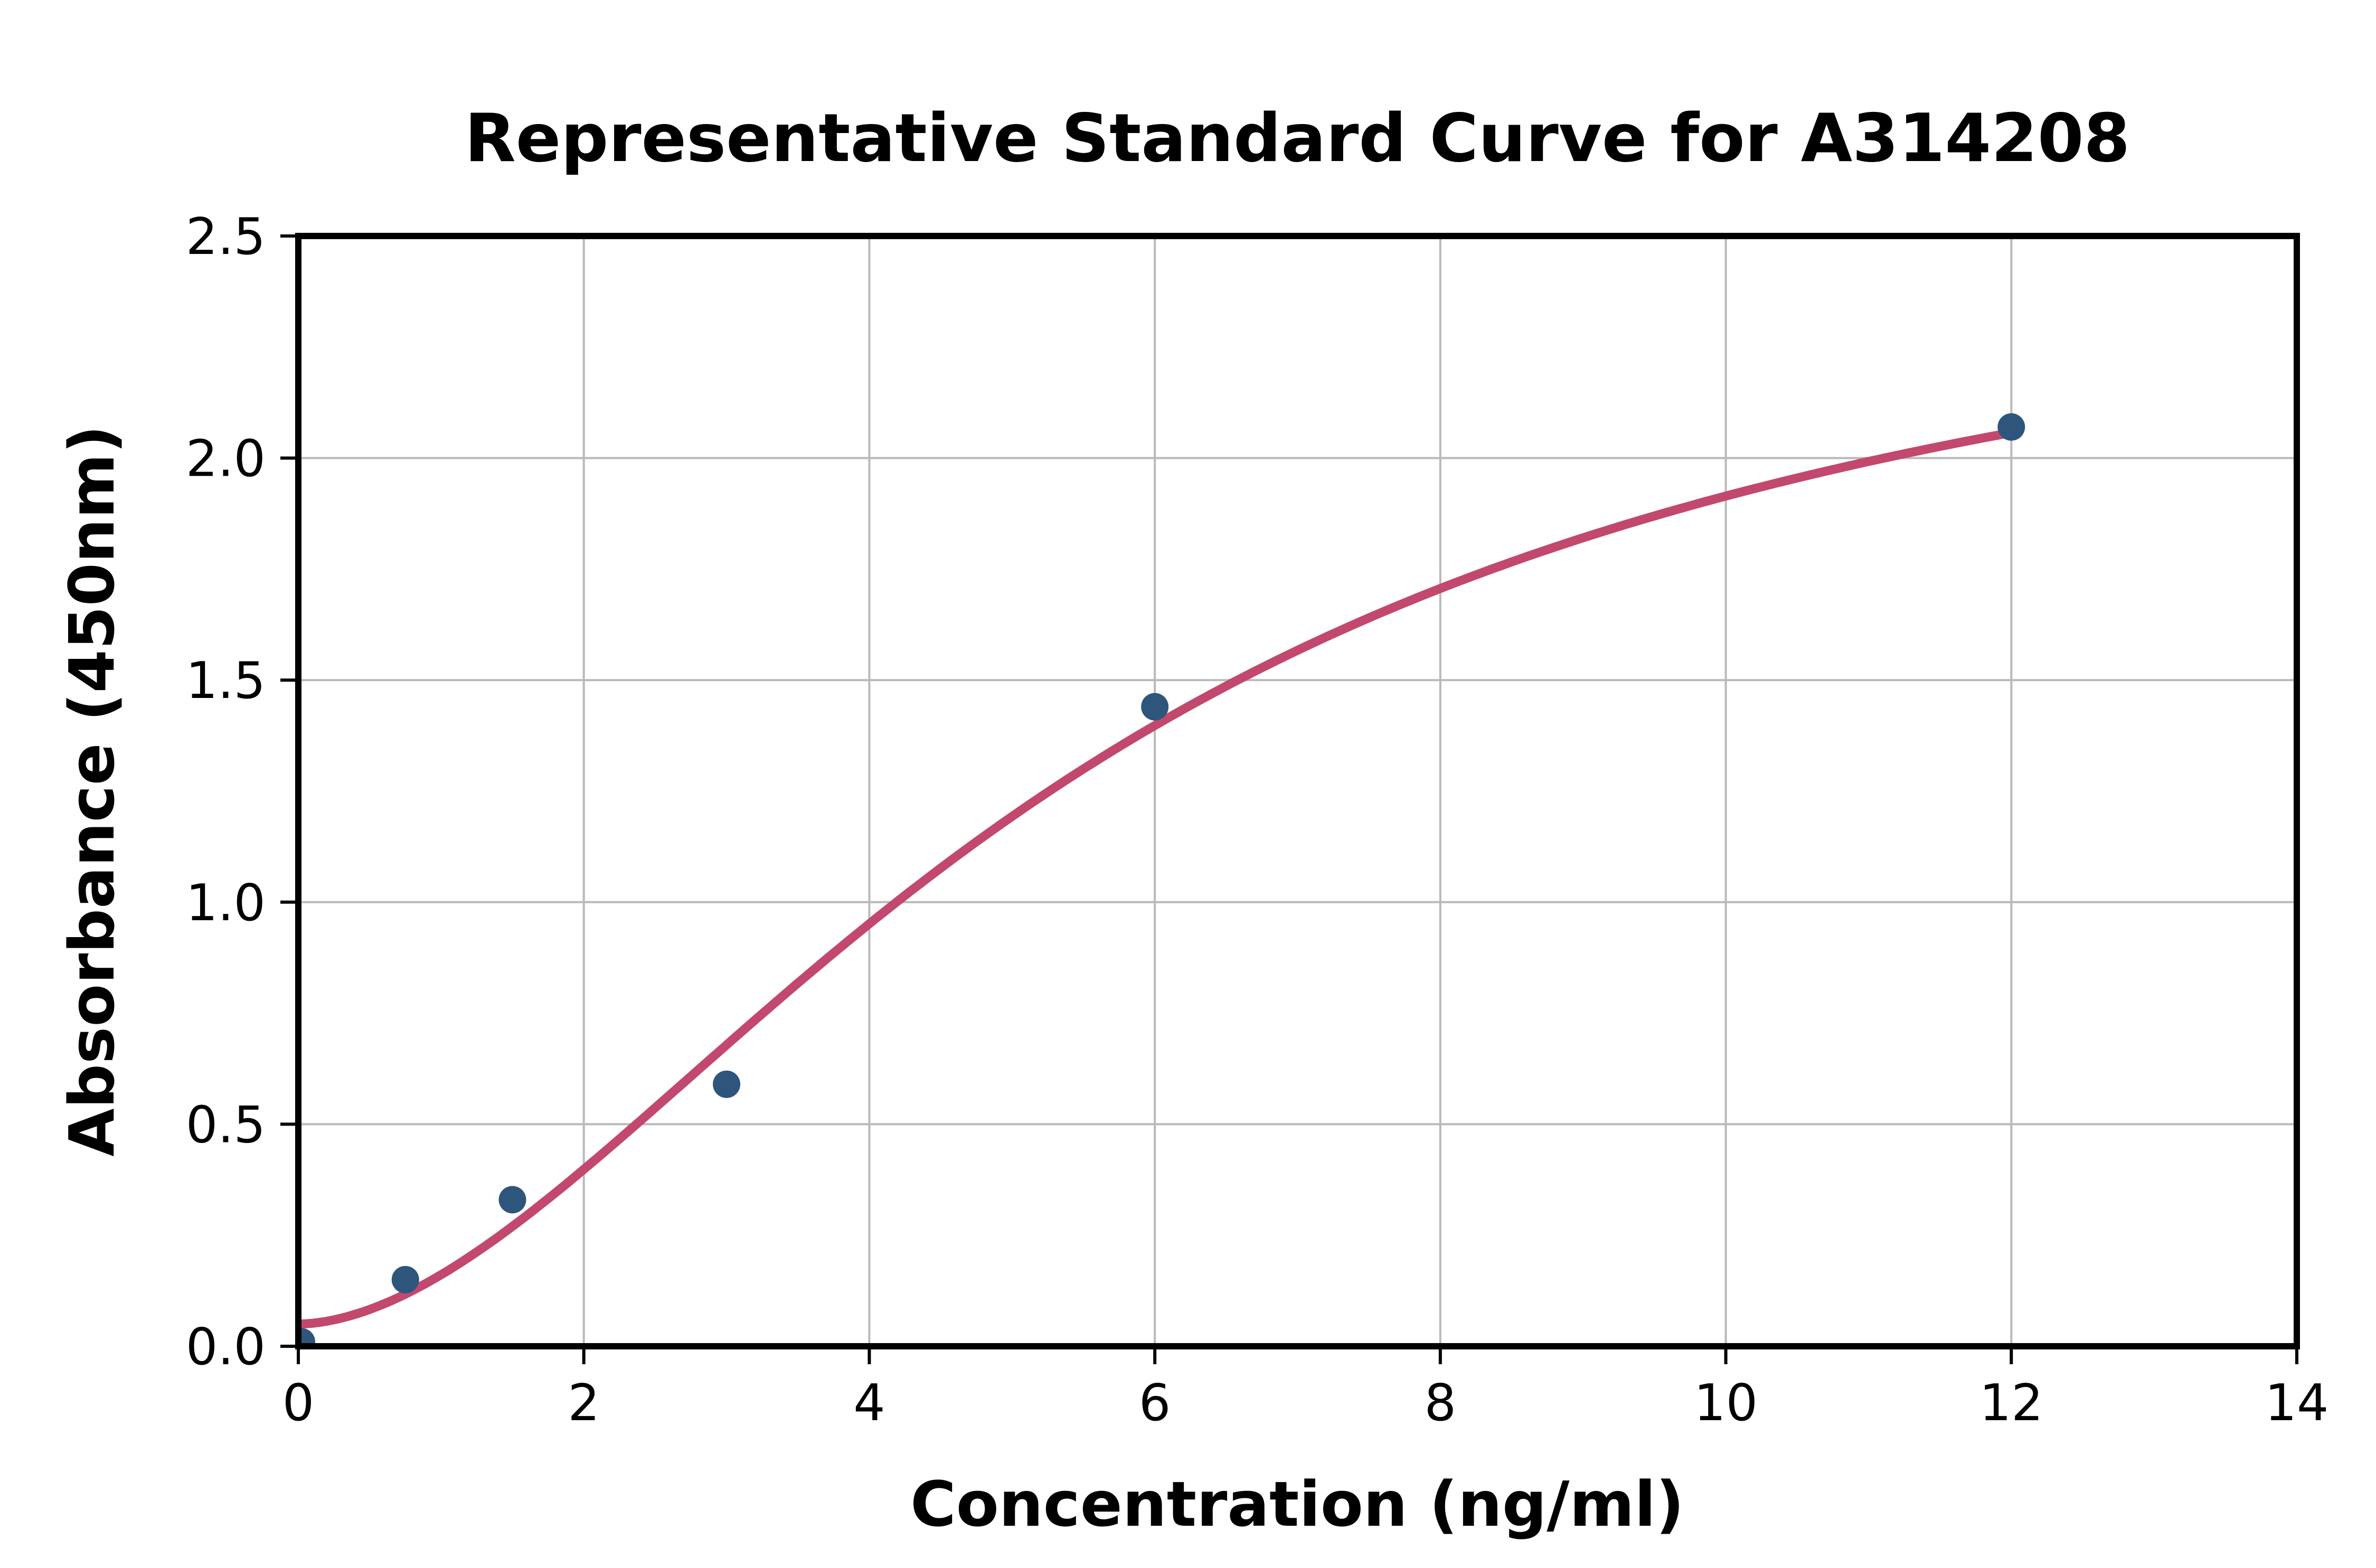 This screenshot has width=2376, height=1568. Describe the element at coordinates (226, 903) in the screenshot. I see `y-tick-label: 1.0` at that location.